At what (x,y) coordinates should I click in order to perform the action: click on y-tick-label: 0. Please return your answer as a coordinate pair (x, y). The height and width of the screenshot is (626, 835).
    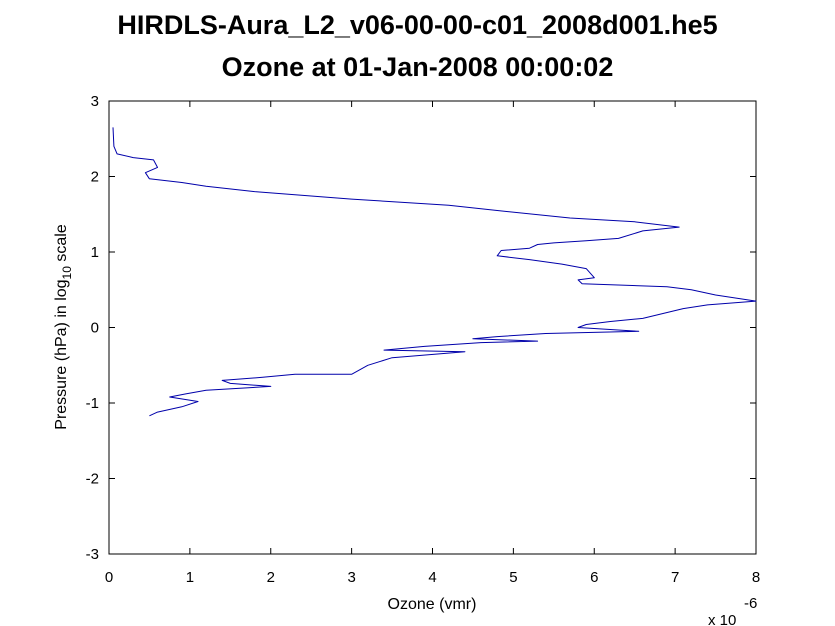
    Looking at the image, I should click on (95, 328).